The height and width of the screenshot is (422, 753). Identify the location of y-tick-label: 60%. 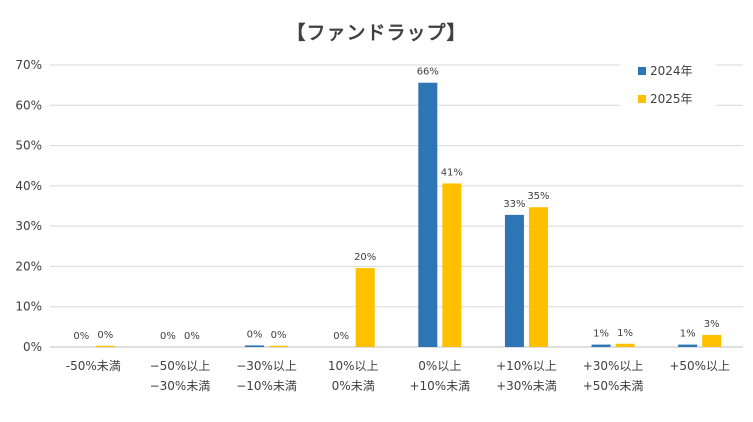
(28, 105).